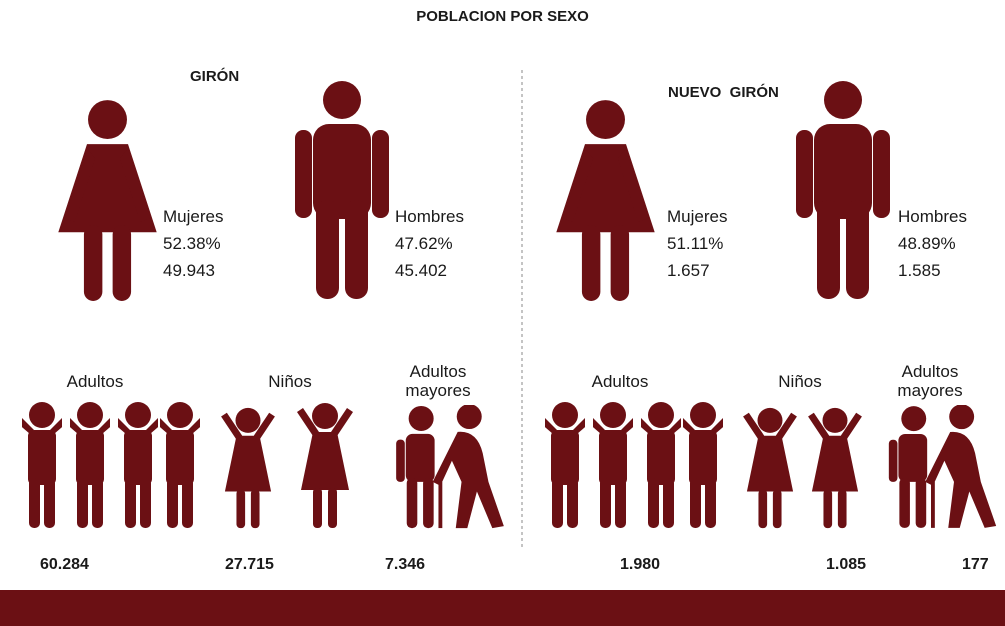 The image size is (1005, 626). What do you see at coordinates (975, 564) in the screenshot?
I see `group-count: 177` at bounding box center [975, 564].